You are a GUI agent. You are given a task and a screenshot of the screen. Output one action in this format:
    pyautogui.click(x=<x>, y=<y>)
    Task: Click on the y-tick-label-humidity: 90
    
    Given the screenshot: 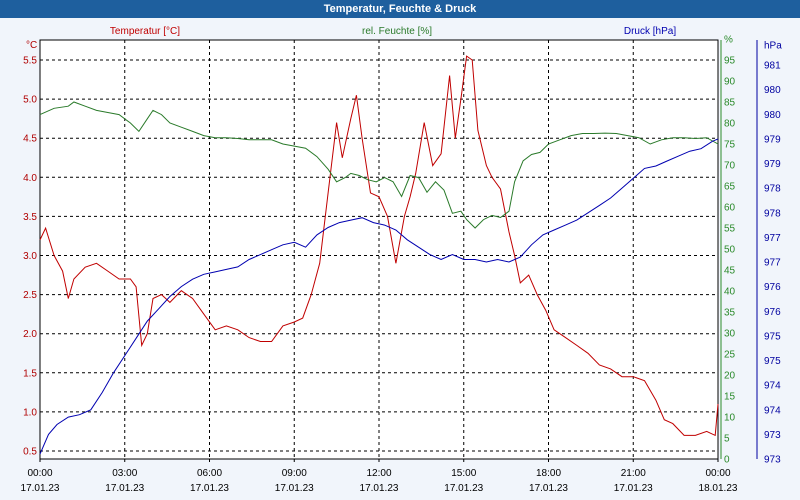 What is the action you would take?
    pyautogui.click(x=730, y=82)
    